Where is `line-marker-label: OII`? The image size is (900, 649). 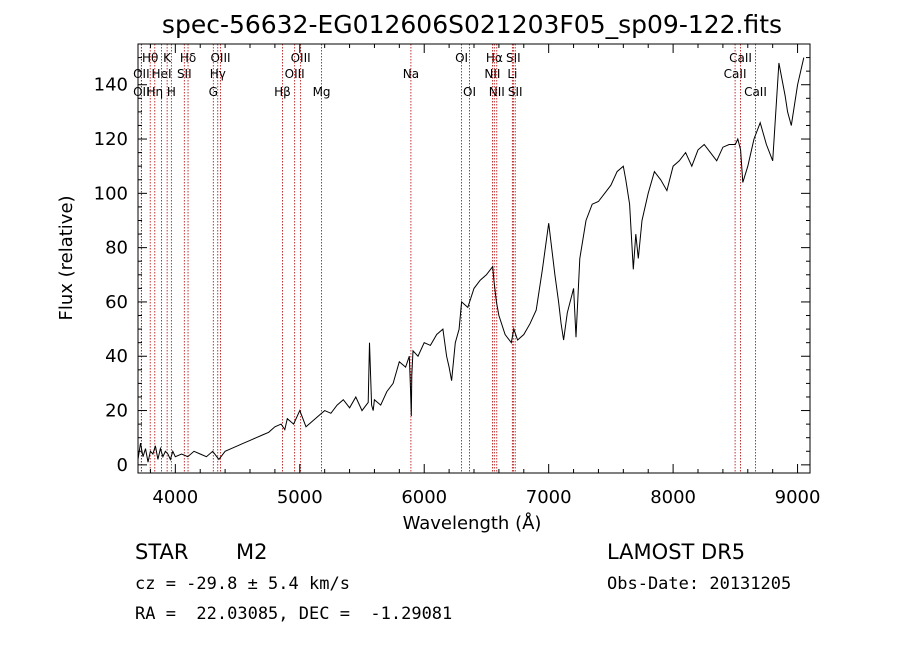
line-marker-label: OII is located at coordinates (141, 92).